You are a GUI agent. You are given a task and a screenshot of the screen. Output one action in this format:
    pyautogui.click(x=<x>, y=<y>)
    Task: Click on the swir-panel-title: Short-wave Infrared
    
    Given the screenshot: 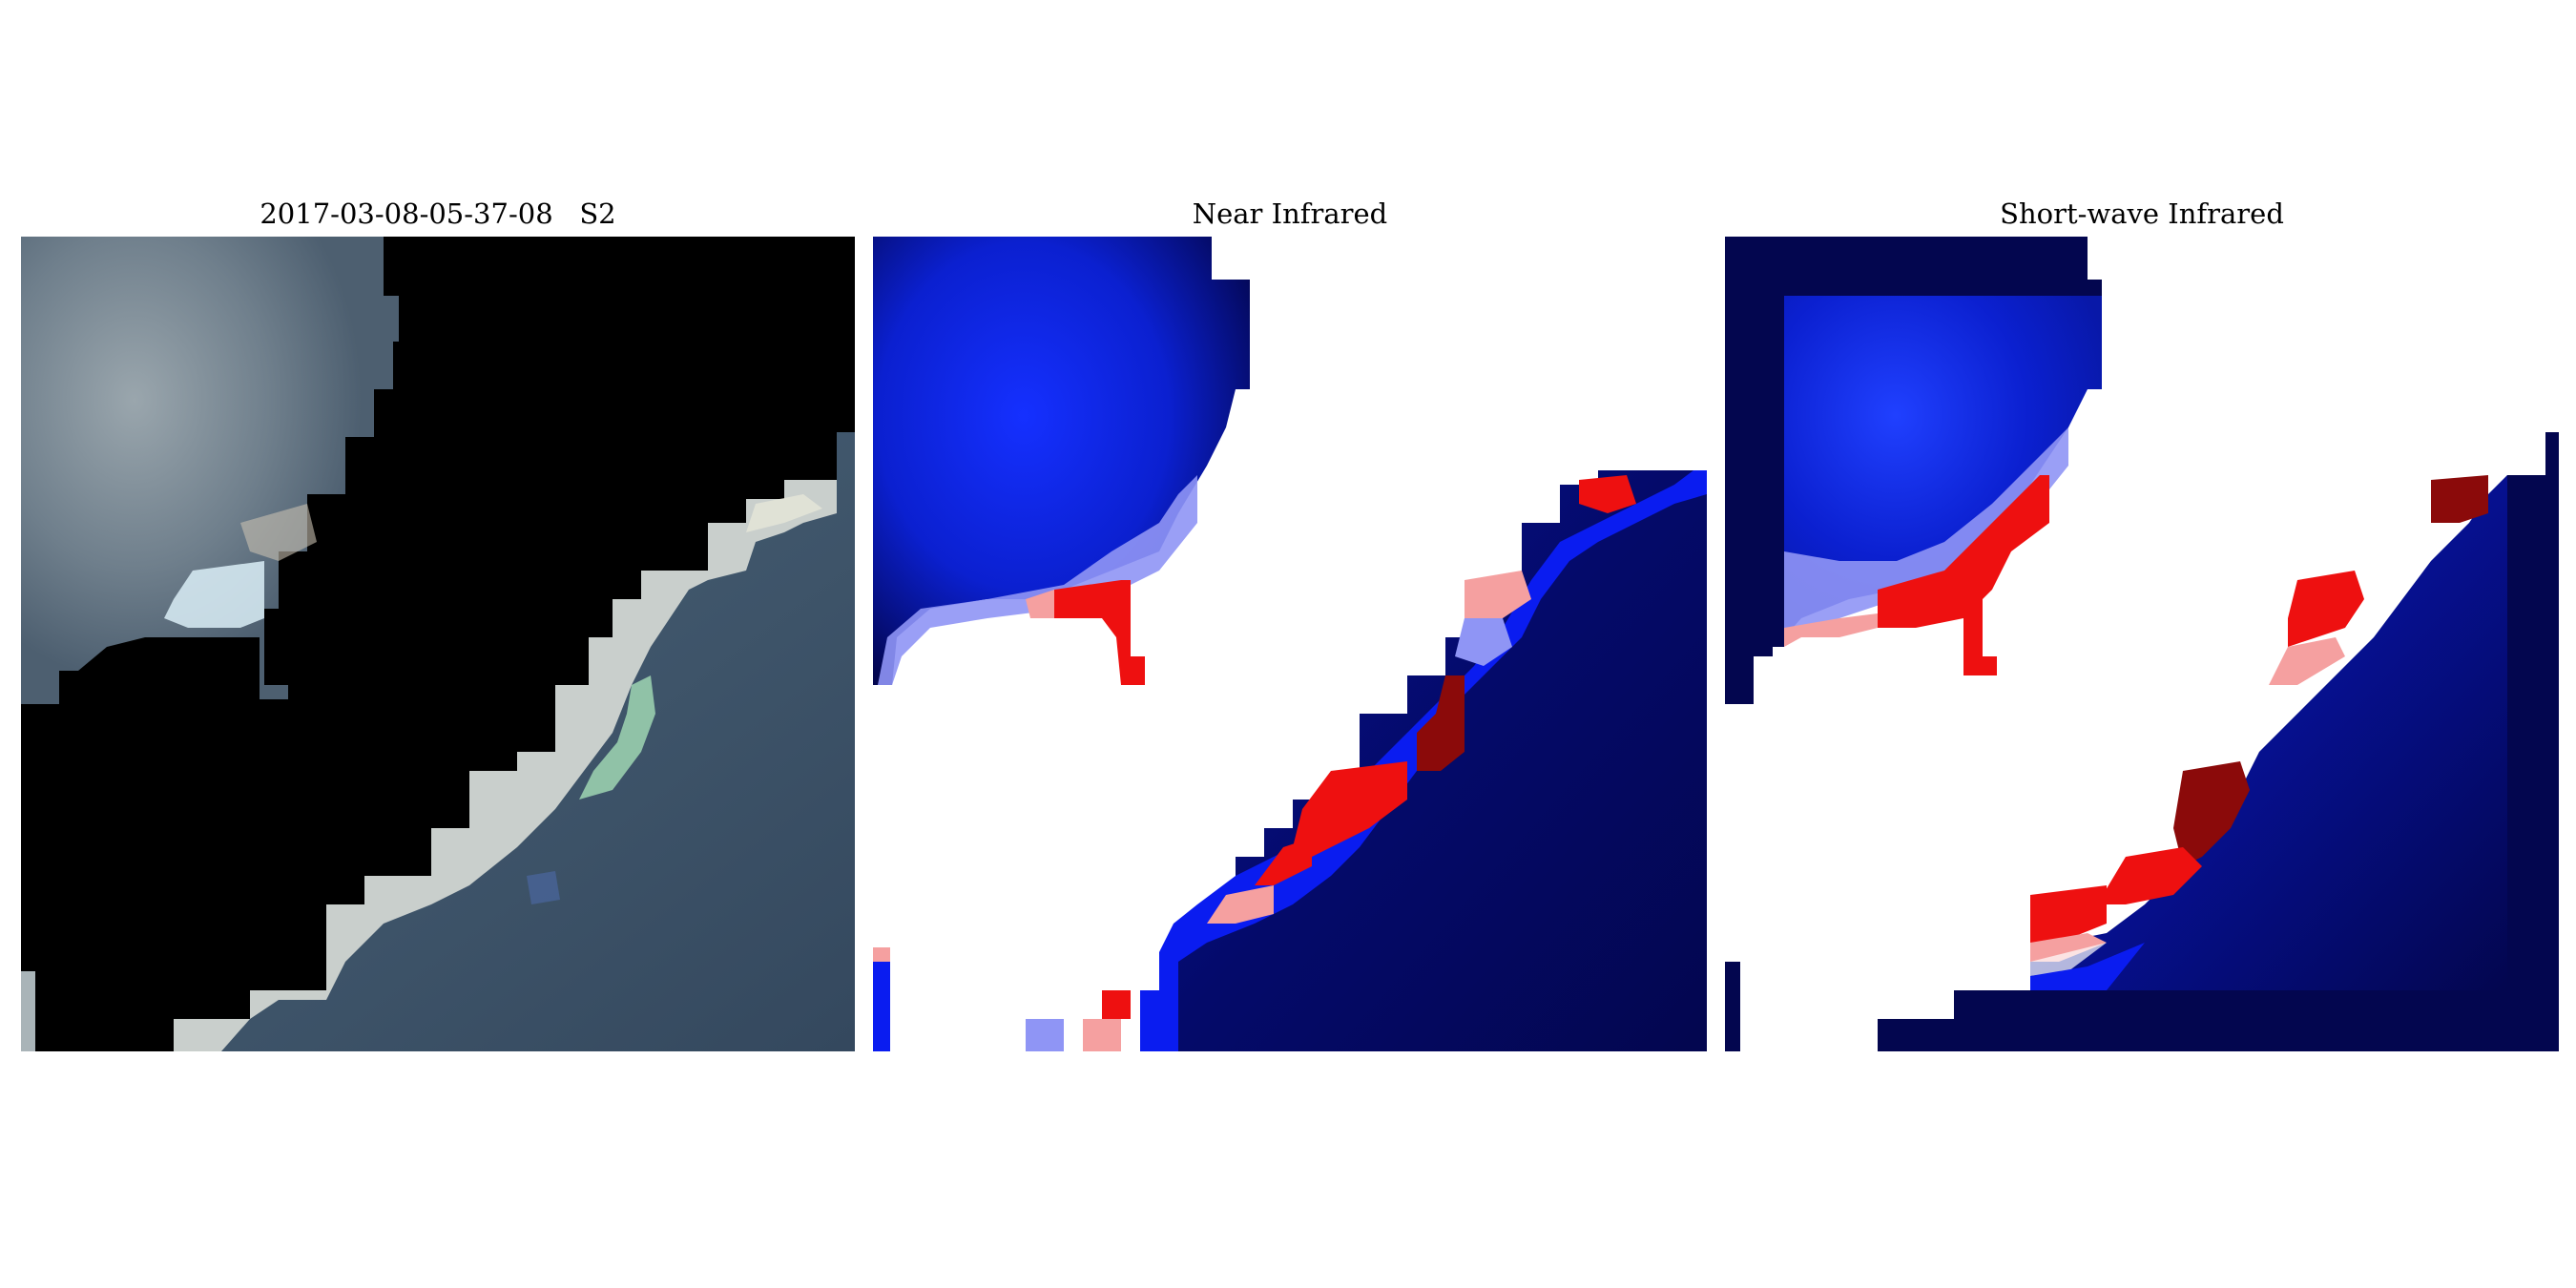 What is the action you would take?
    pyautogui.click(x=2142, y=213)
    